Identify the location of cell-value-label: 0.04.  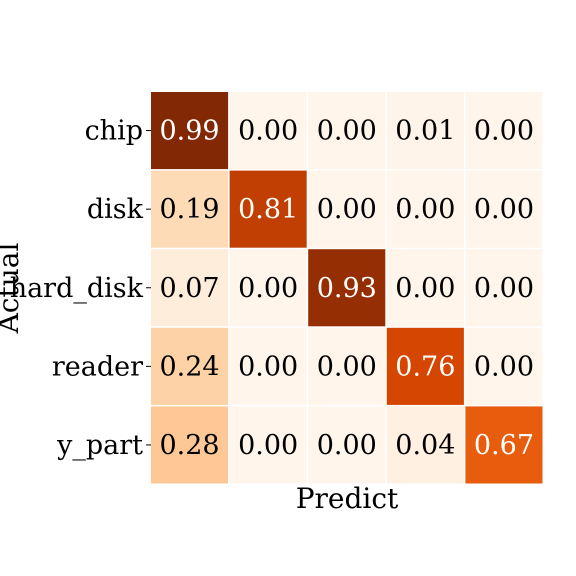
(425, 445).